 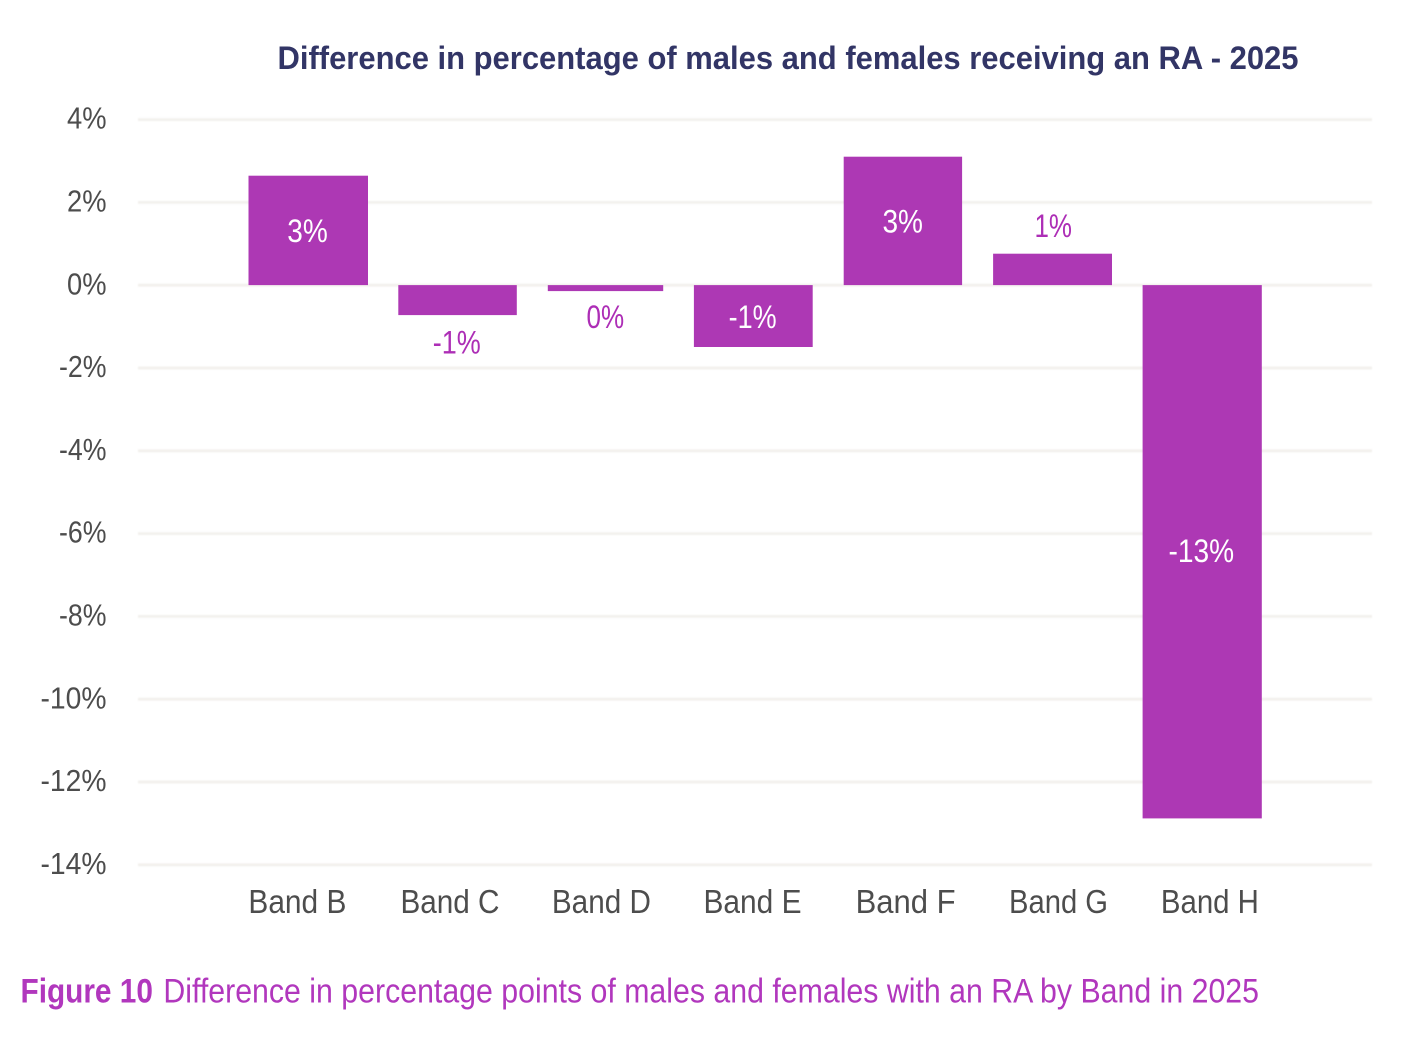 What do you see at coordinates (297, 901) in the screenshot?
I see `svg-text: Band B` at bounding box center [297, 901].